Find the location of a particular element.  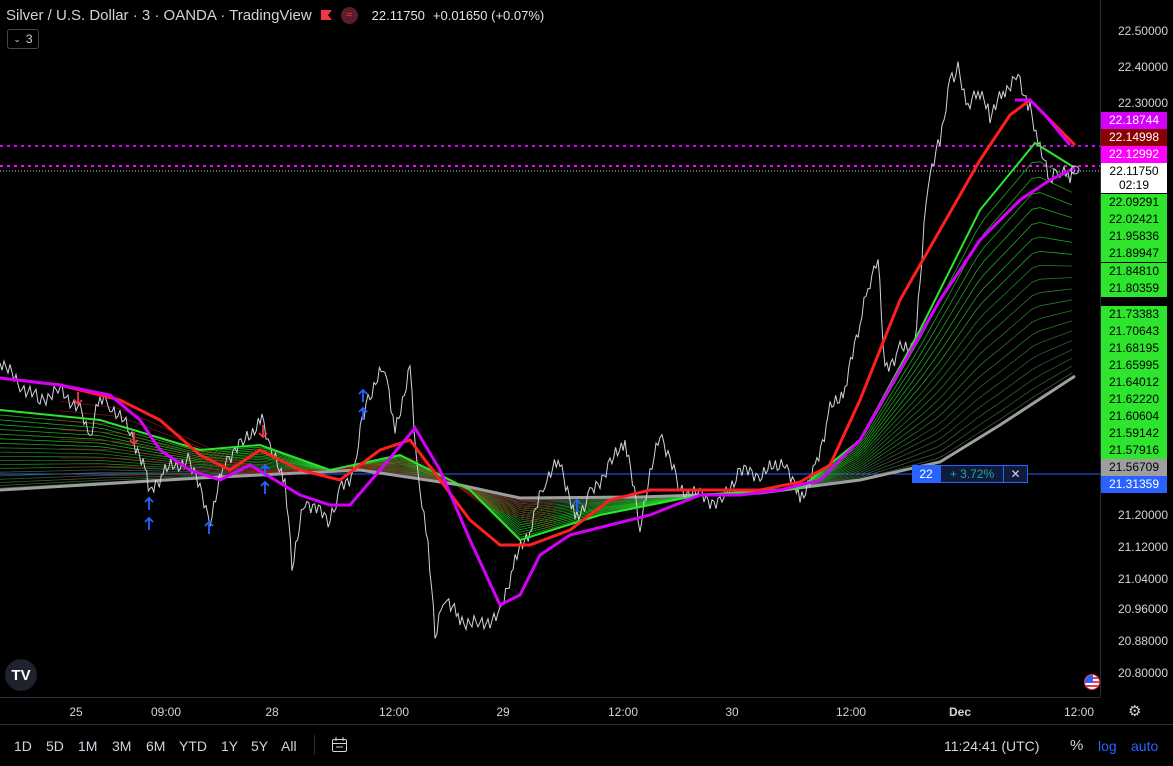

range-button-5d: 5D is located at coordinates (55, 746).